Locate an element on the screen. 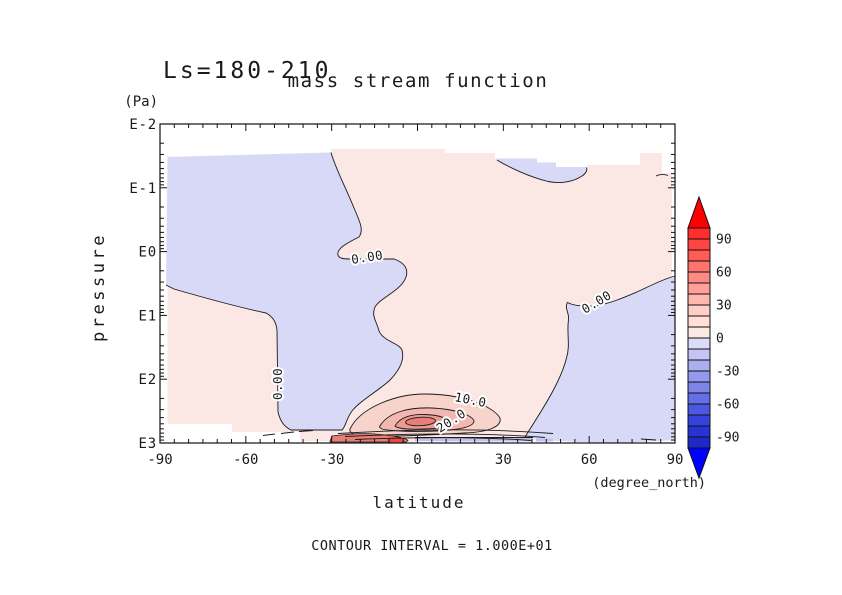 Image resolution: width=842 pixels, height=595 pixels. region-negative-lower-right is located at coordinates (600, 359).